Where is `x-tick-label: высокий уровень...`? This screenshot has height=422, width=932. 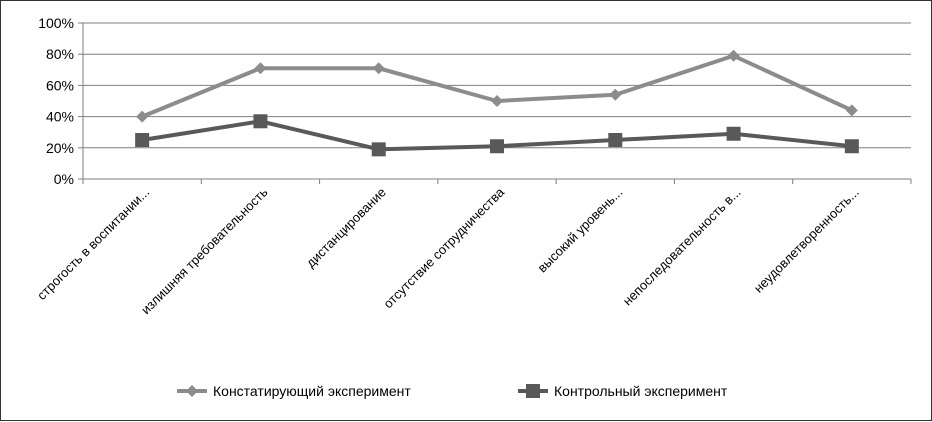 x-tick-label: высокий уровень... is located at coordinates (580, 230).